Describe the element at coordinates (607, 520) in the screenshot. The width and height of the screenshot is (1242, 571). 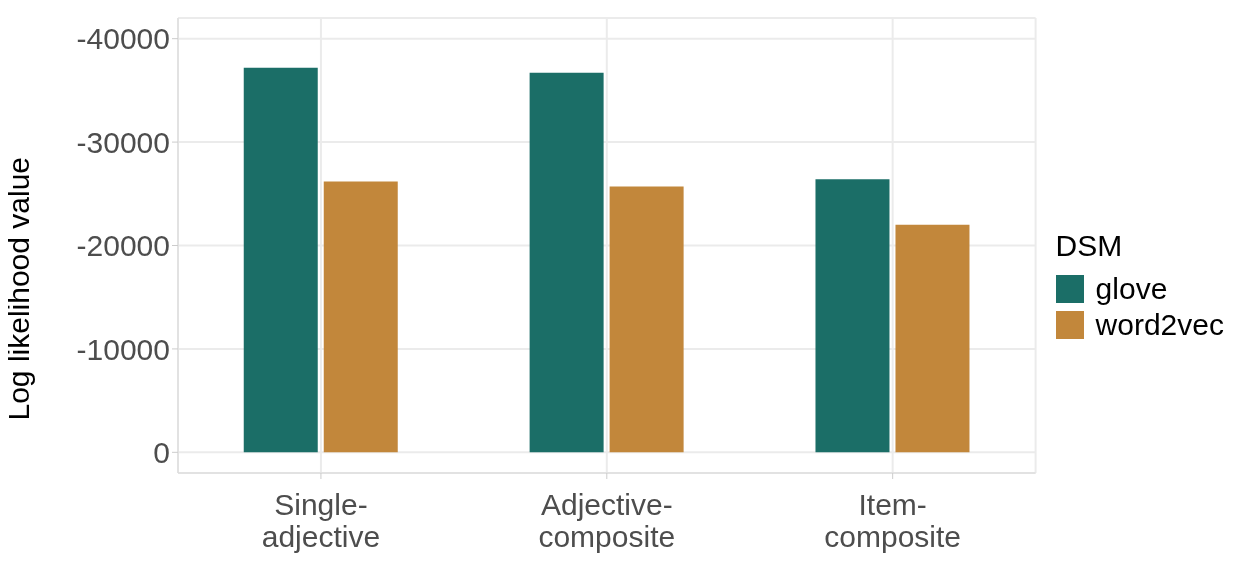
I see `x-tick-label: Adjective-composite` at that location.